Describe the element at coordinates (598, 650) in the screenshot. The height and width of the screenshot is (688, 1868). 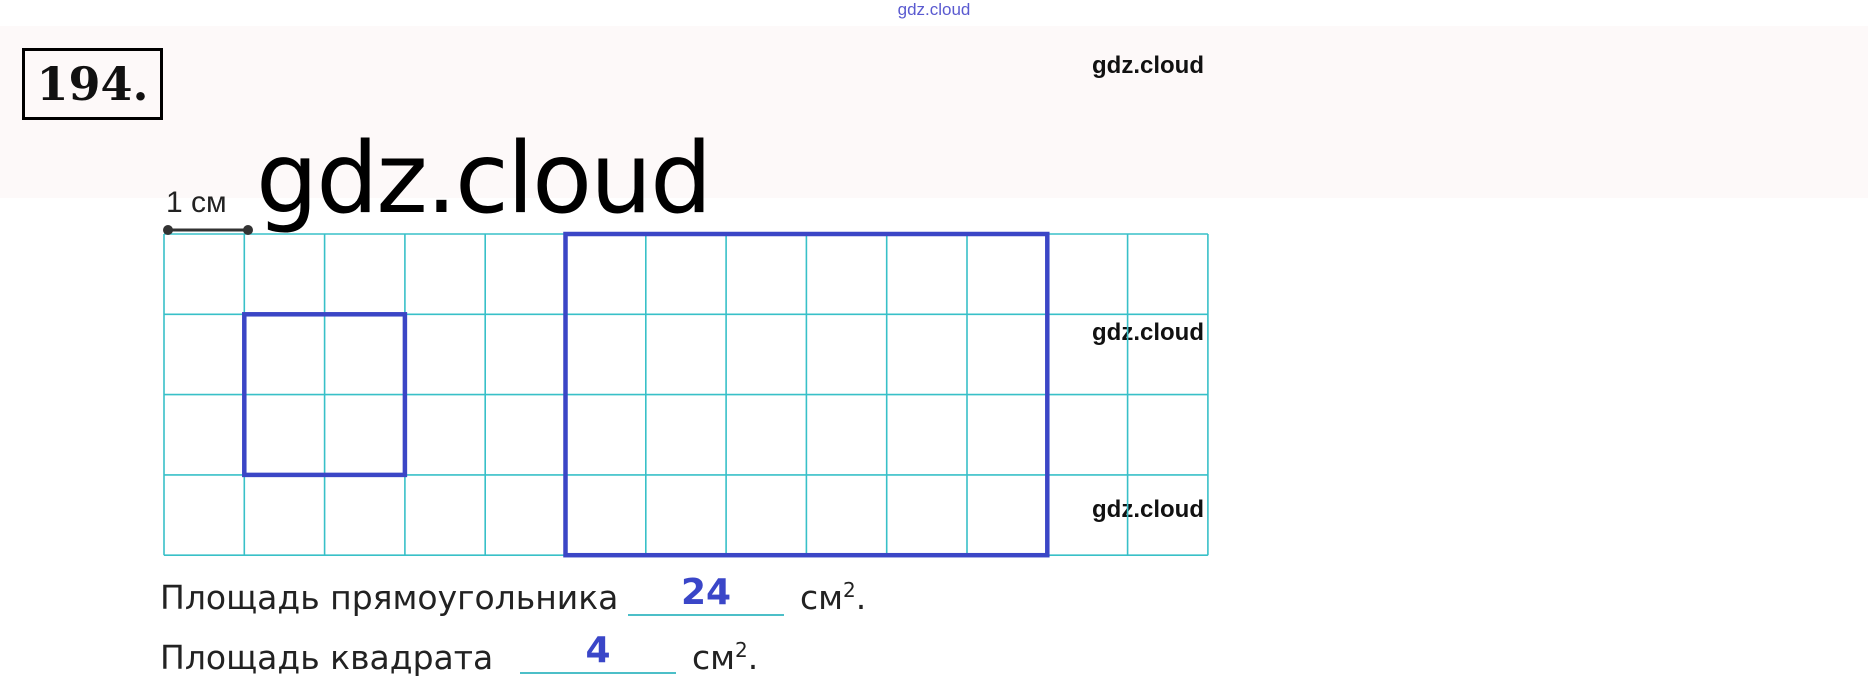
I see `answer-value: 4` at that location.